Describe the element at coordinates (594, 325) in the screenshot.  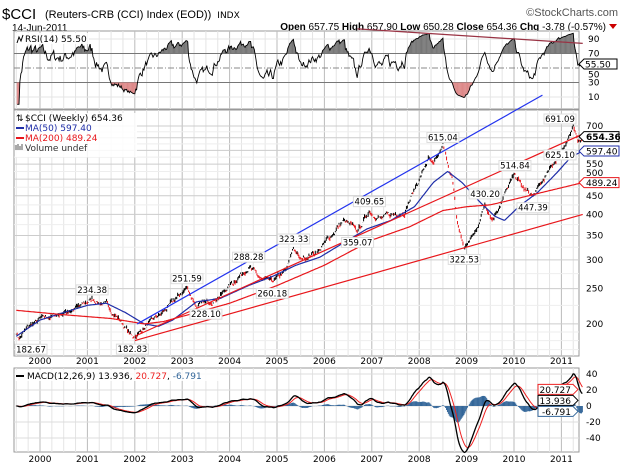
I see `price-tick-label: 200` at that location.